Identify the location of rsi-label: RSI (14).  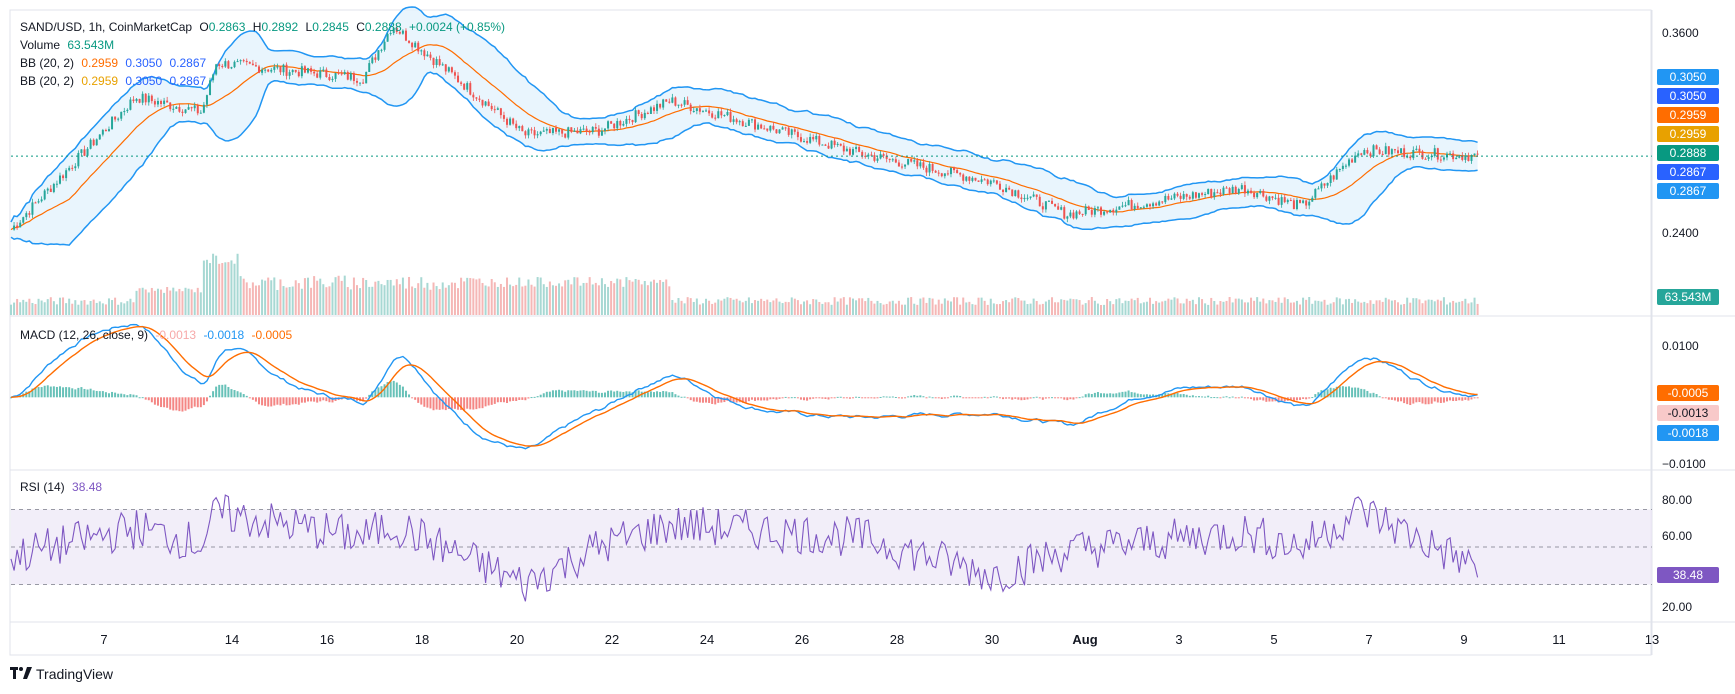
(42, 487).